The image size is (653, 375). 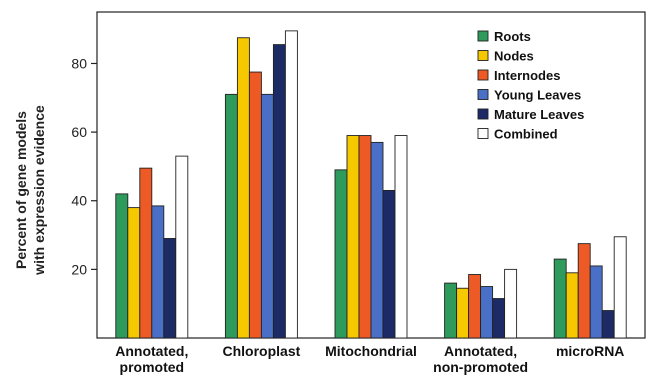 I want to click on y-axis-title-line-1: Percent of gene models, so click(x=21, y=190).